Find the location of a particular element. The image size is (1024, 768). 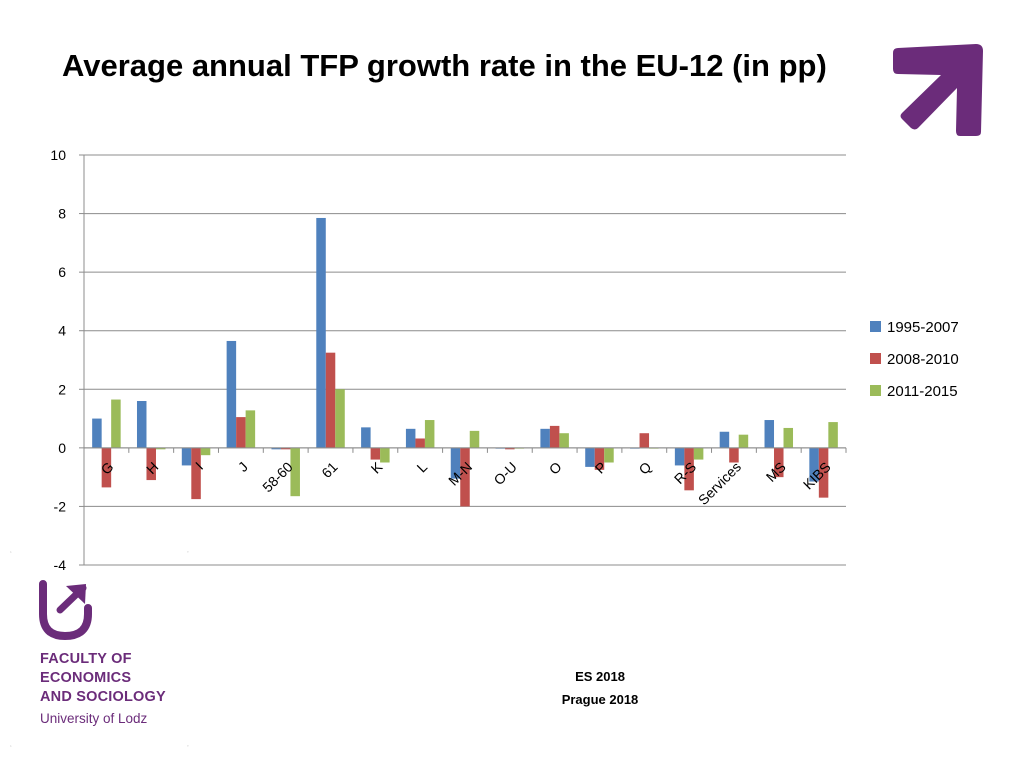

bar-2011-2015-R-S is located at coordinates (698, 453).